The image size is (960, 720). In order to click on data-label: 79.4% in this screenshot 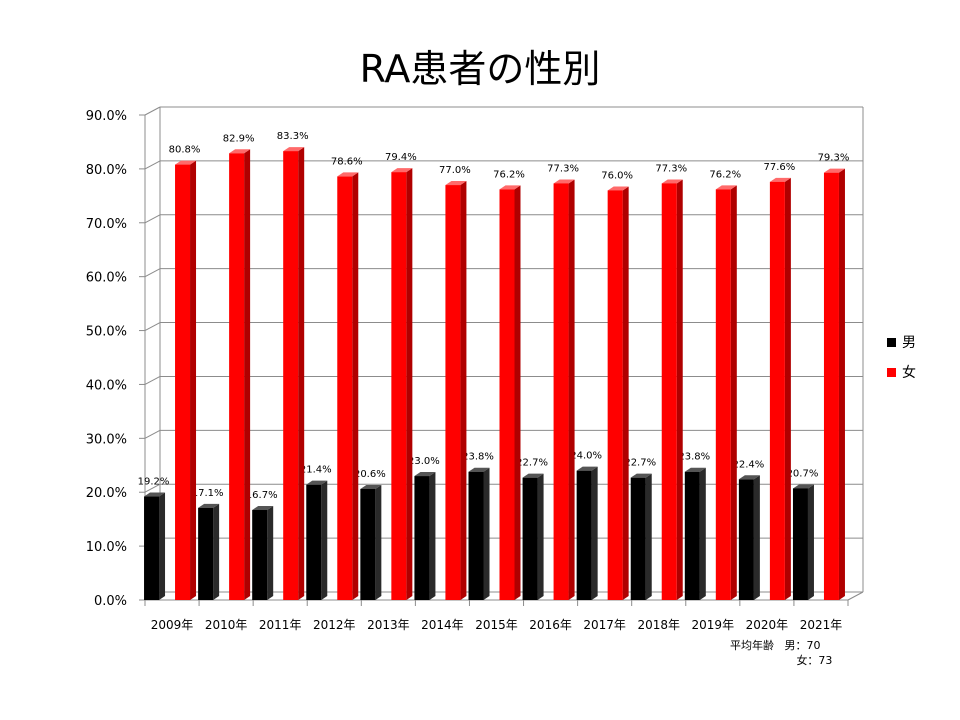, I will do `click(401, 157)`.